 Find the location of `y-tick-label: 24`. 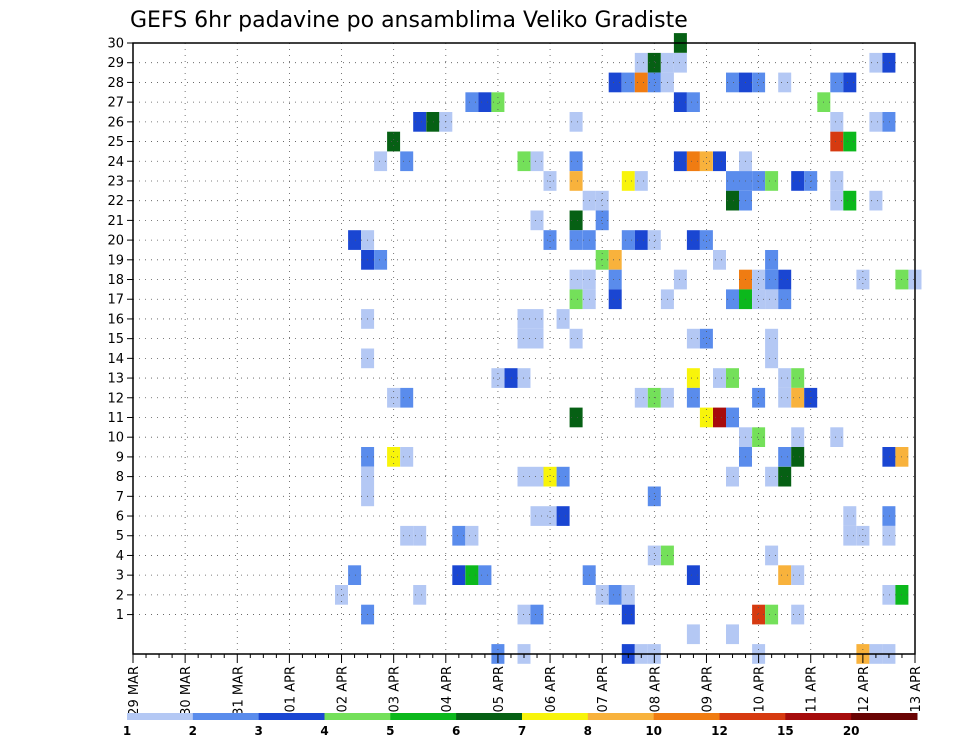

y-tick-label: 24 is located at coordinates (115, 162).